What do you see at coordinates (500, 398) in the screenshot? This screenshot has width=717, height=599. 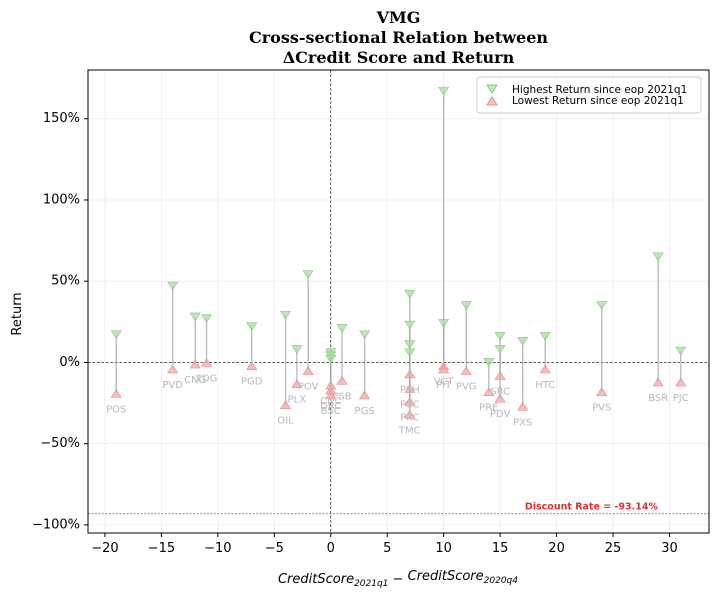 I see `low-marker-PDV` at bounding box center [500, 398].